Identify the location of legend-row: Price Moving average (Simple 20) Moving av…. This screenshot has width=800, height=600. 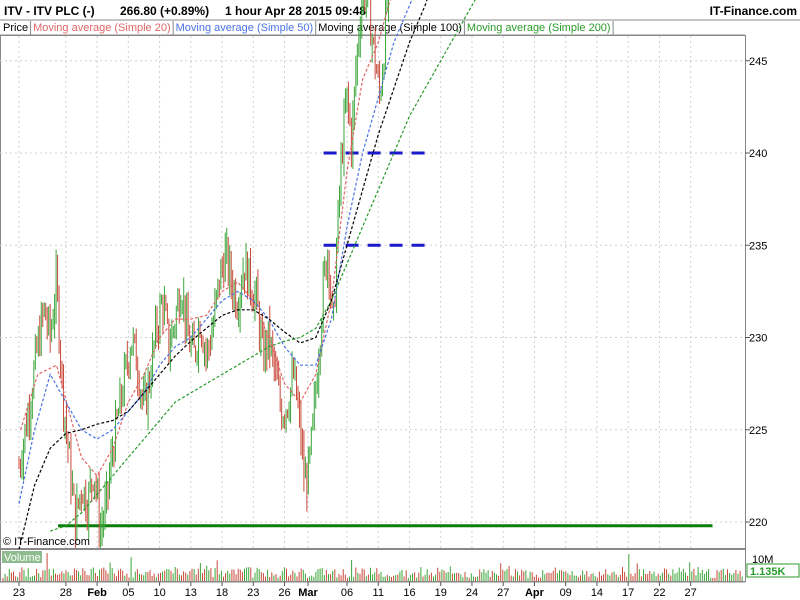
(308, 28).